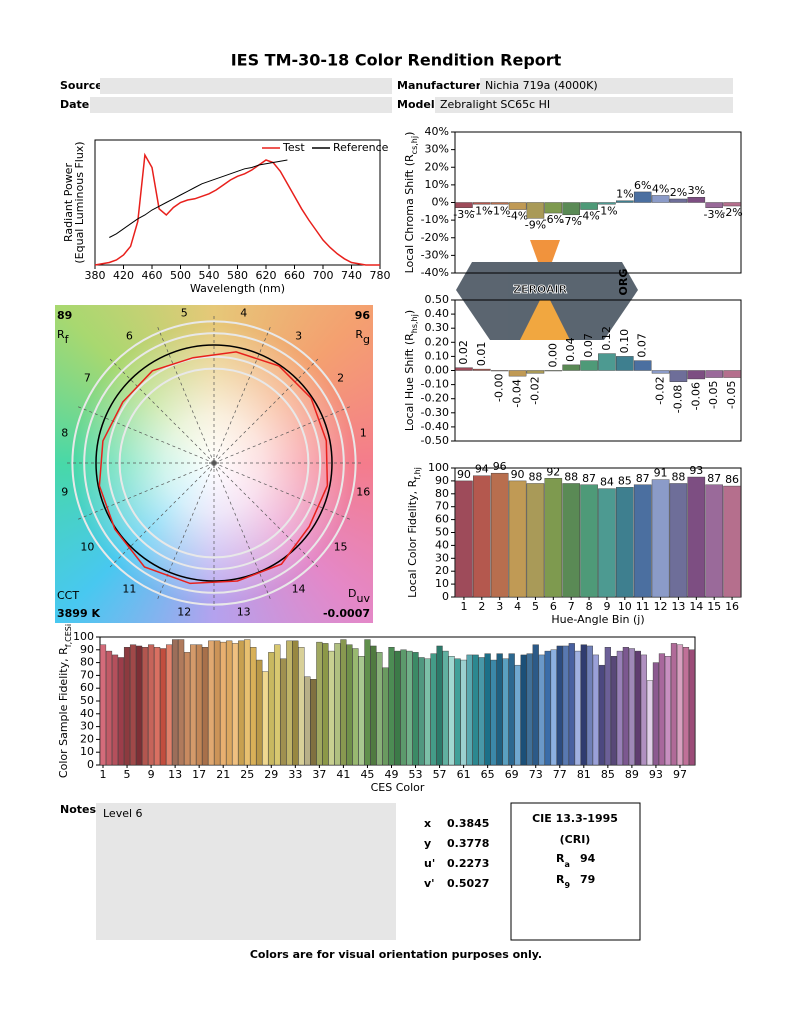 This screenshot has height=1024, width=793. What do you see at coordinates (570, 349) in the screenshot?
I see `value-label: 0.04` at bounding box center [570, 349].